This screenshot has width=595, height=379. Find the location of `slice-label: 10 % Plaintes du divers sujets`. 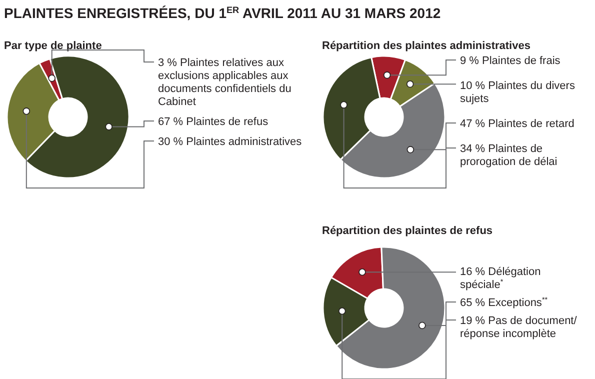

slice-label: 10 % Plaintes du divers sujets is located at coordinates (518, 92).